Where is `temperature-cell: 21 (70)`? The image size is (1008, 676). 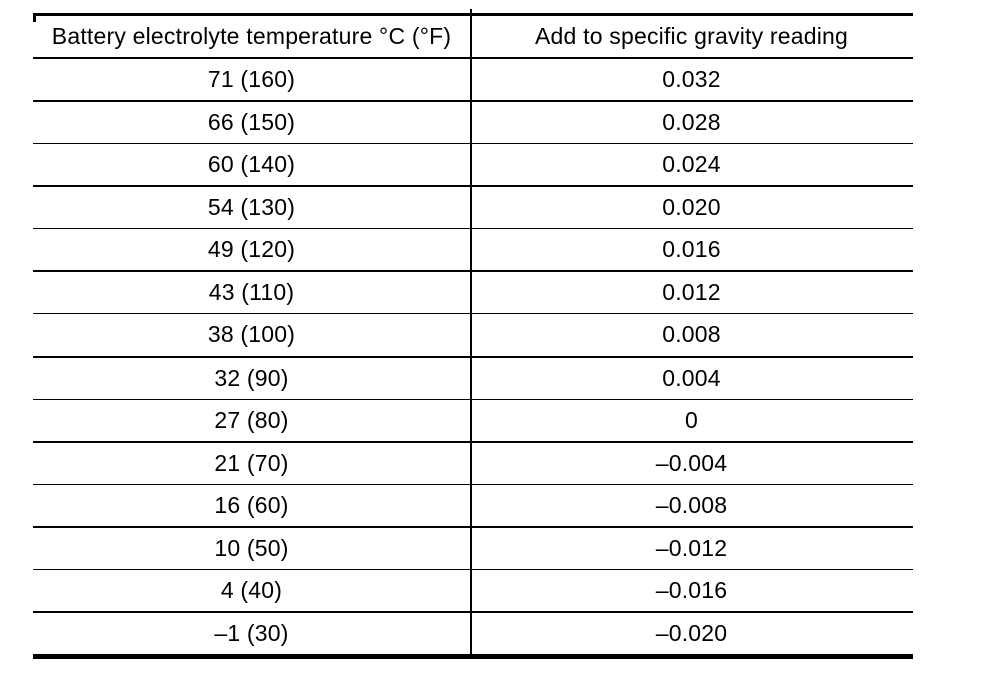 temperature-cell: 21 (70) is located at coordinates (251, 462).